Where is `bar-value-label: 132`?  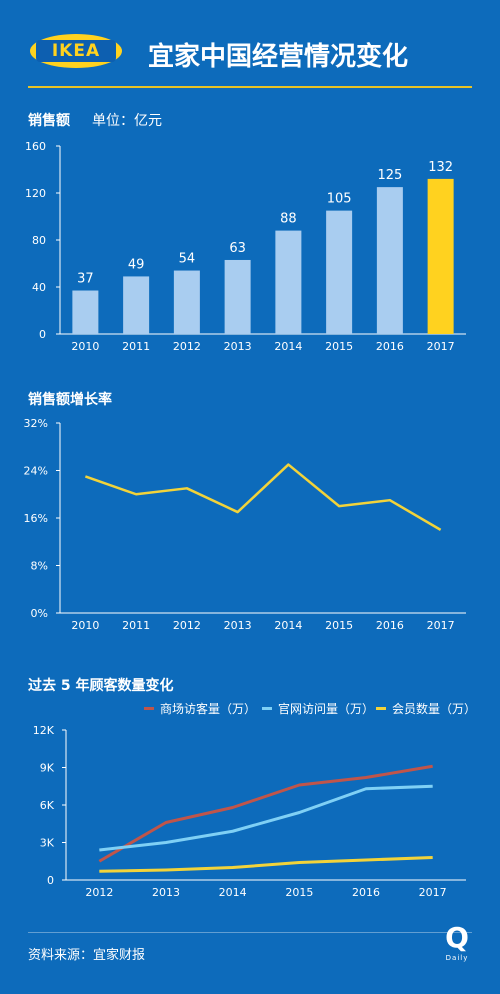 bar-value-label: 132 is located at coordinates (440, 167).